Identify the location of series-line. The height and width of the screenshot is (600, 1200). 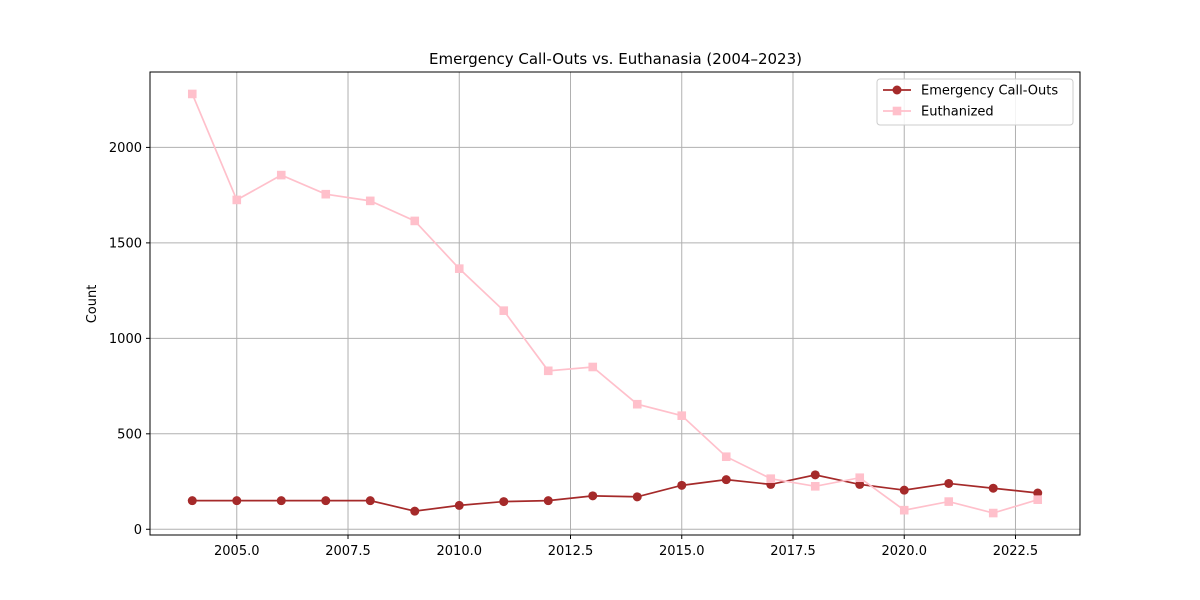
(615, 492).